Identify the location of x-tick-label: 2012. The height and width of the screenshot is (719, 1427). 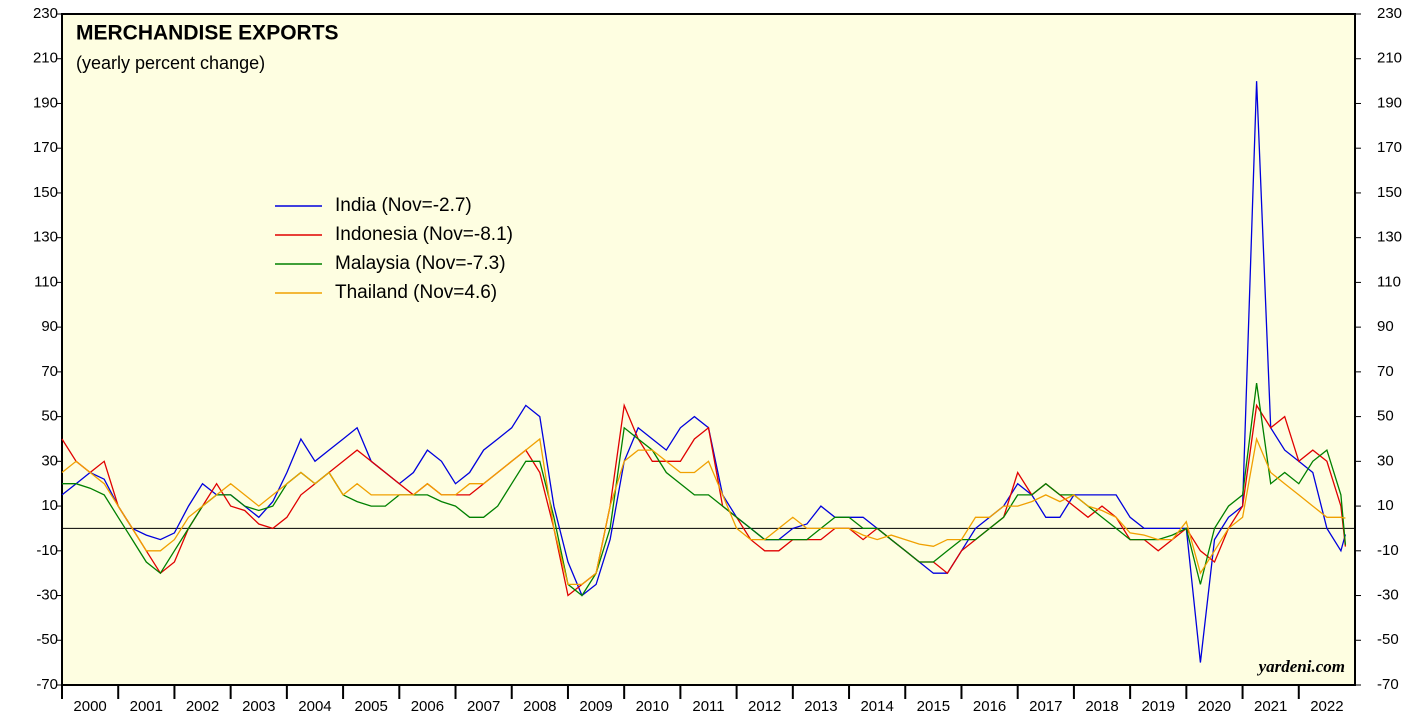
(764, 706).